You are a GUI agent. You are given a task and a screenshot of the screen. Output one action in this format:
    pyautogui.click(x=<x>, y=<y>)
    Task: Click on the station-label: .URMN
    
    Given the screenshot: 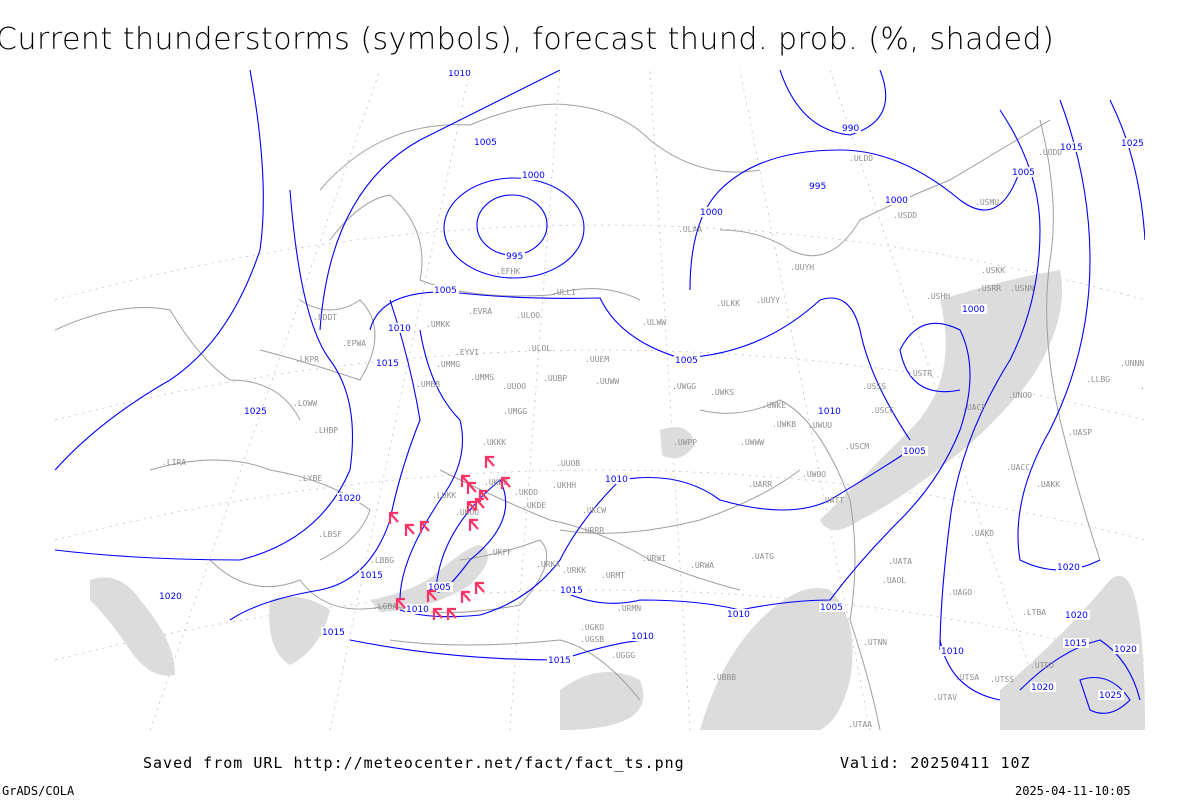 What is the action you would take?
    pyautogui.click(x=629, y=608)
    